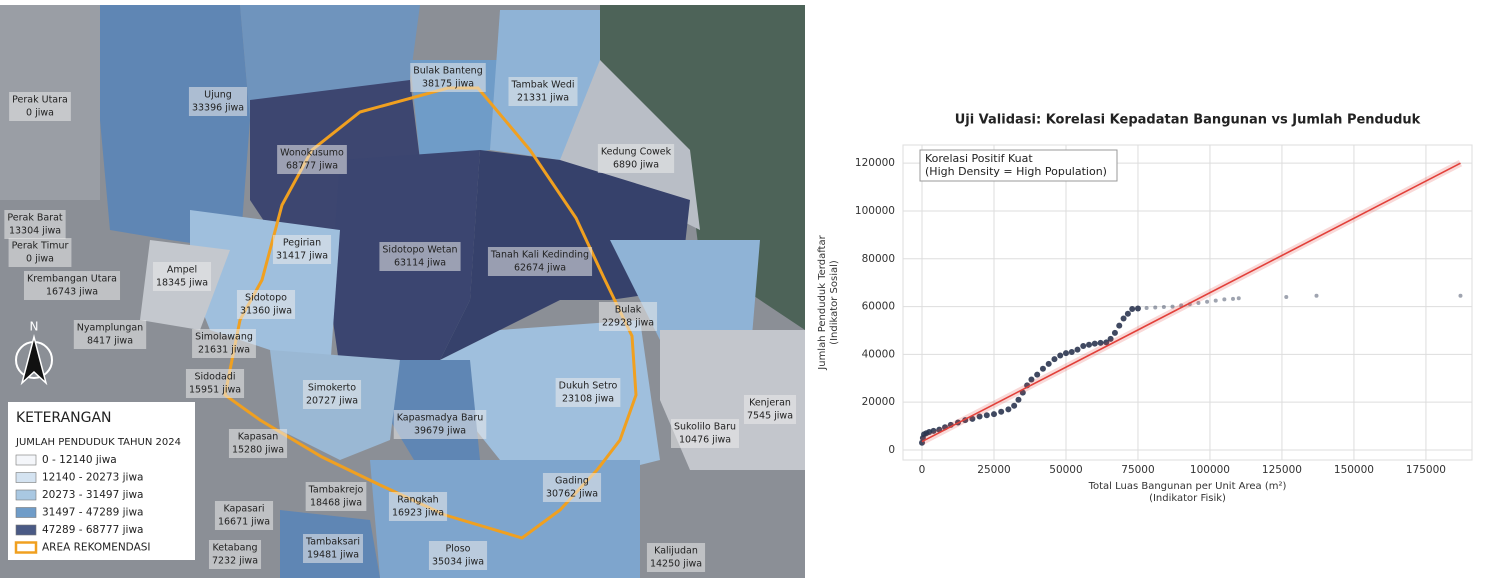  I want to click on region-population: 63114 jiwa, so click(420, 263).